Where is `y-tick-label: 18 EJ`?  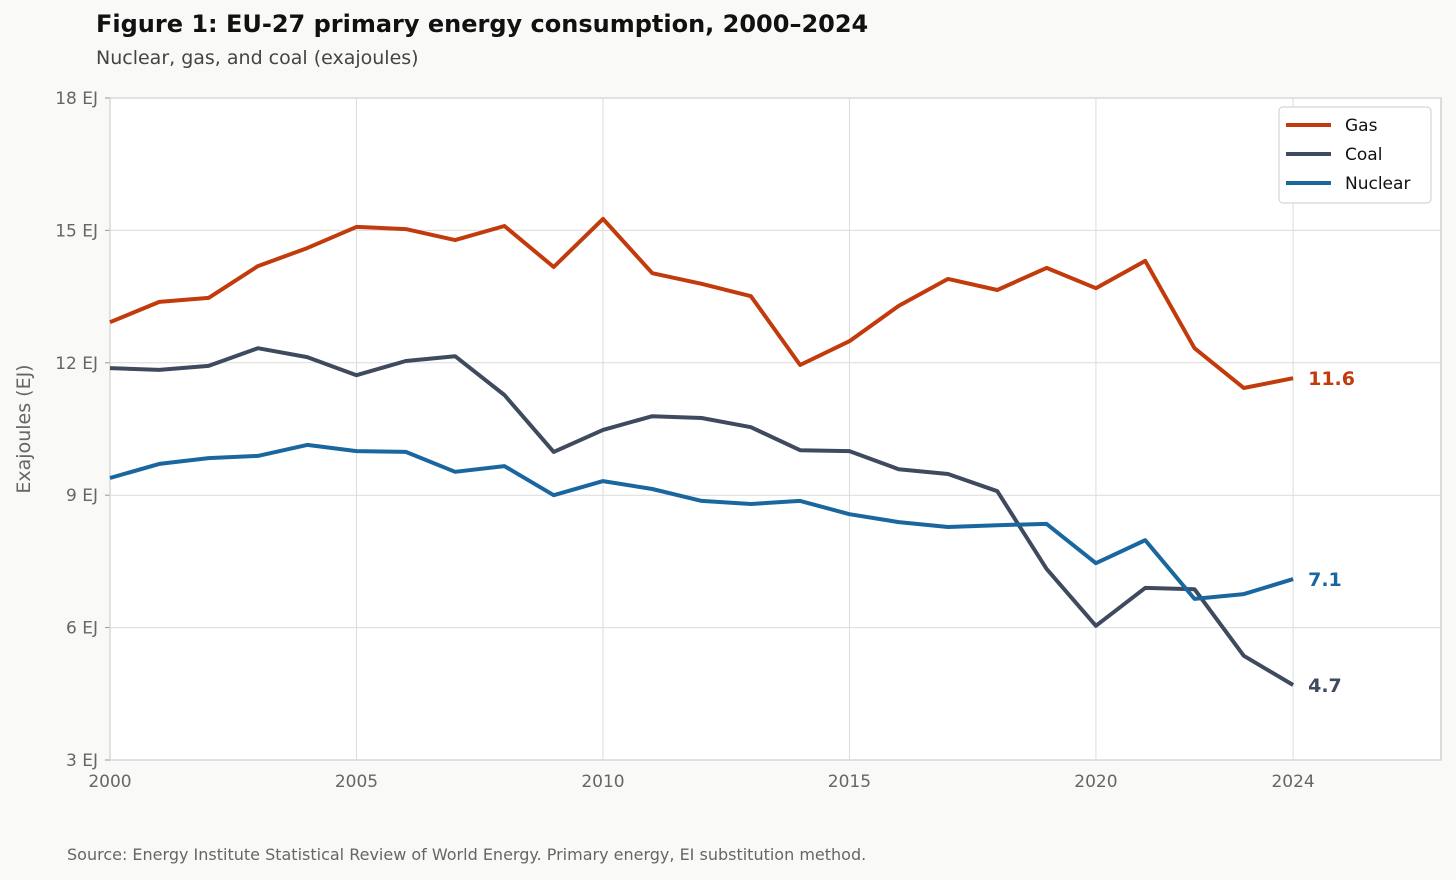 y-tick-label: 18 EJ is located at coordinates (76, 99).